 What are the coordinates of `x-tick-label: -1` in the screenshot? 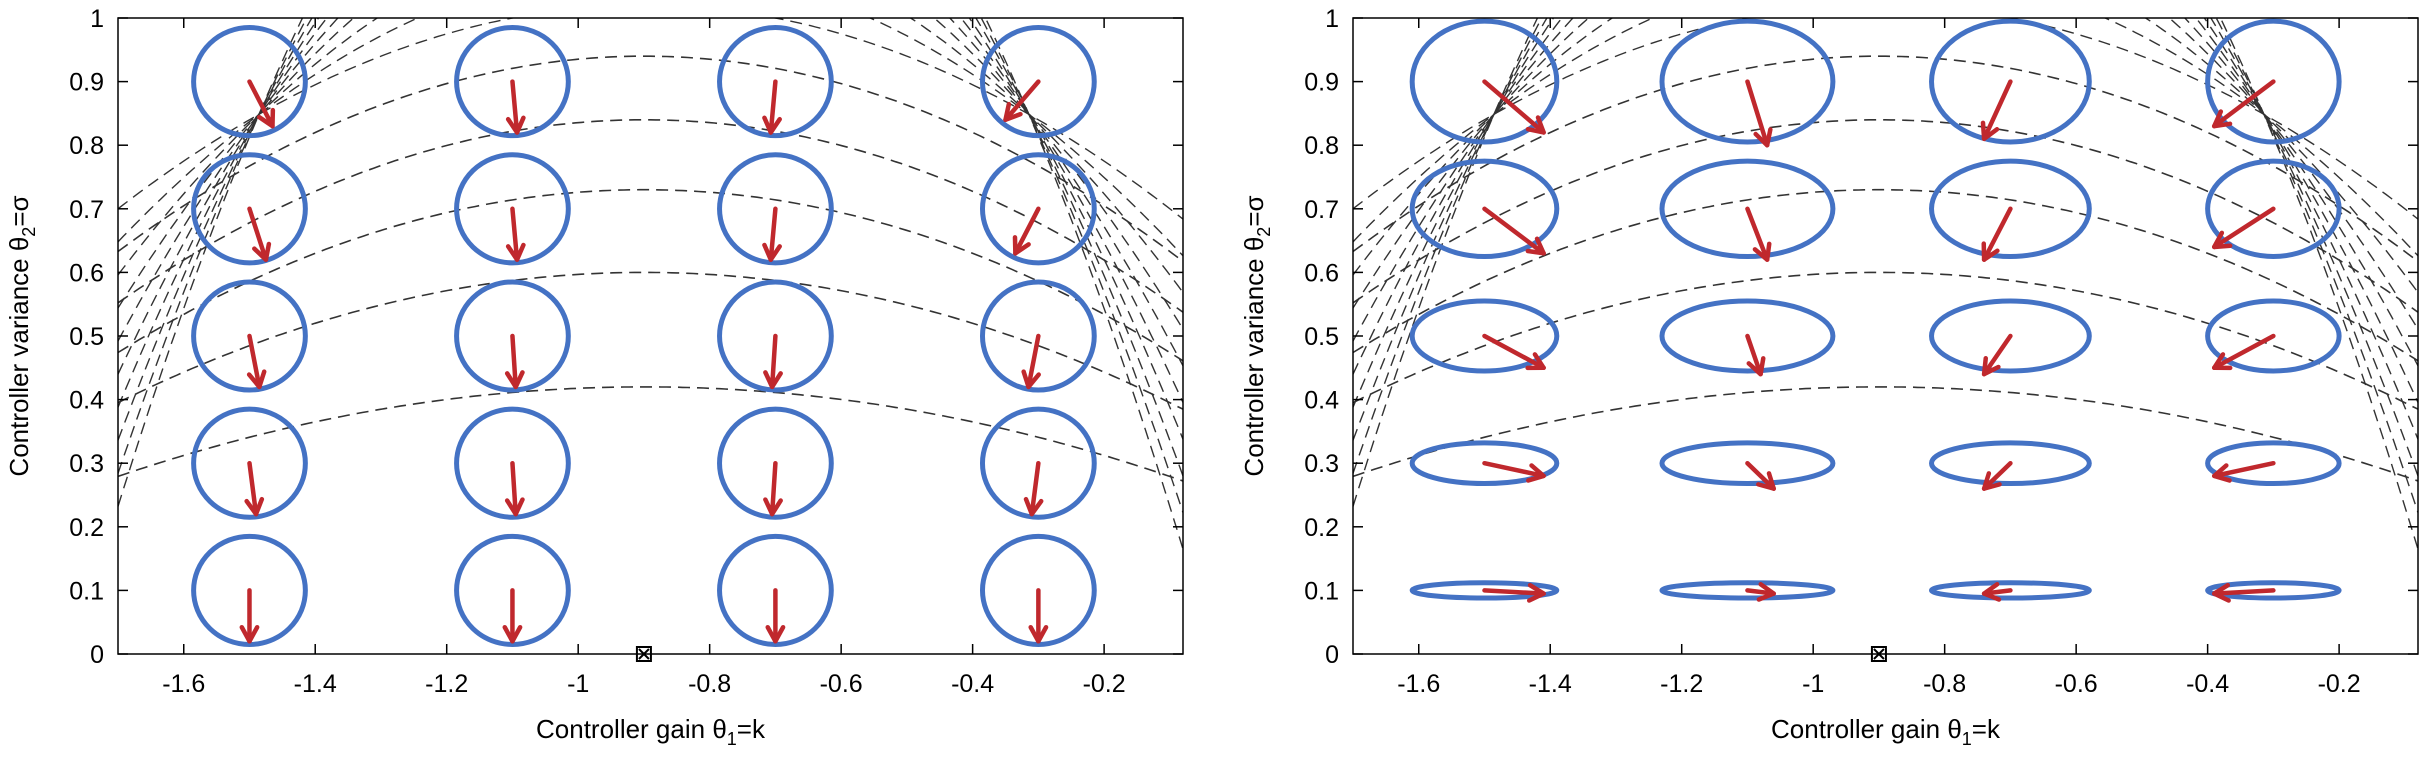 It's located at (578, 684).